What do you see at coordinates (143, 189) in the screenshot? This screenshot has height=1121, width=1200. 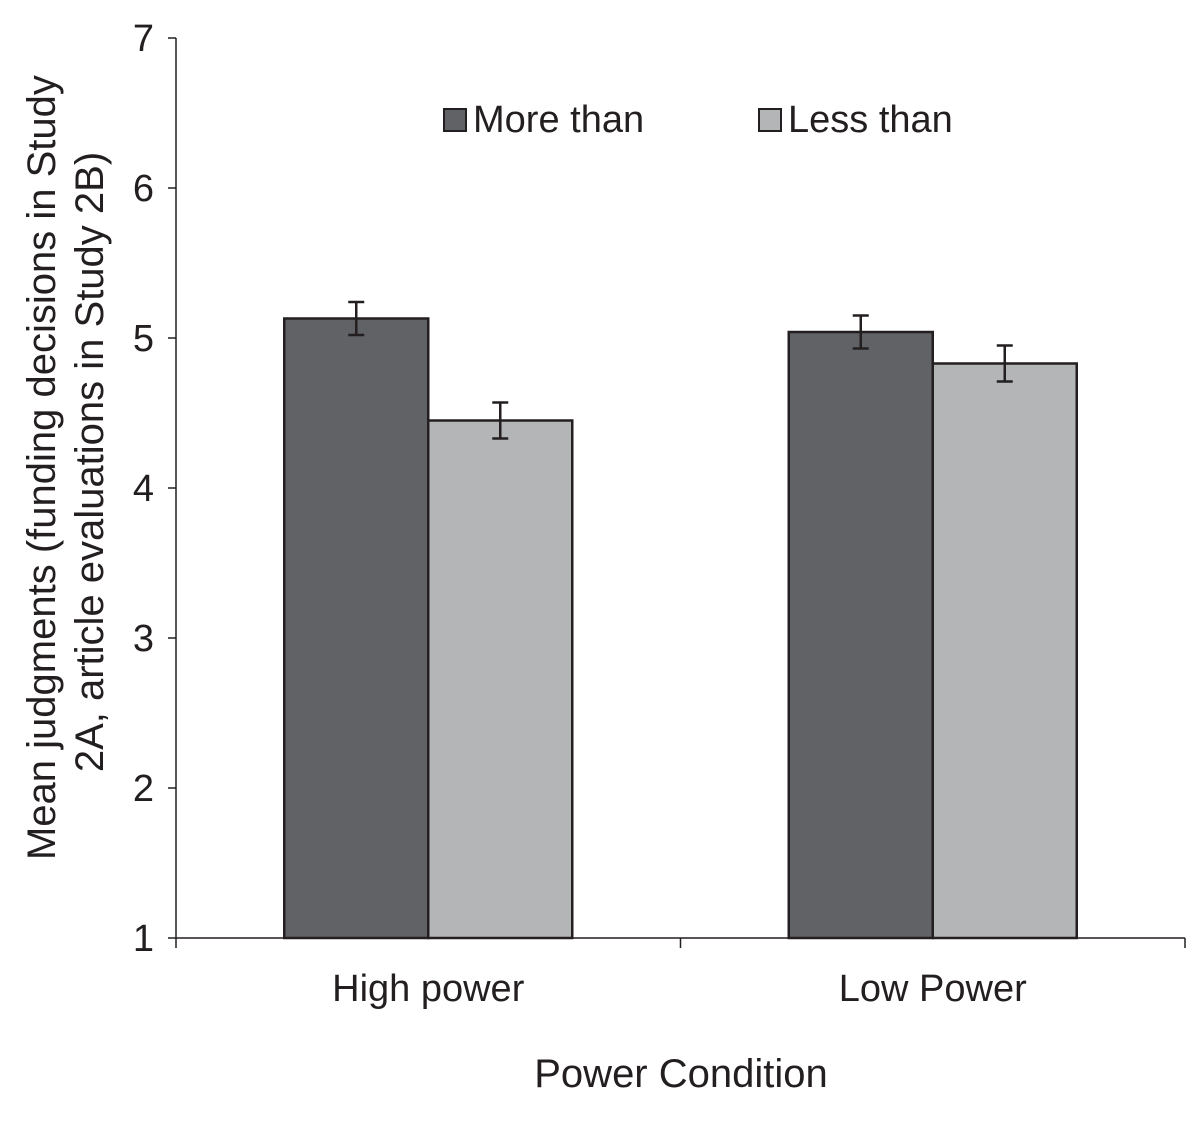 I see `y-tick-label: 6` at bounding box center [143, 189].